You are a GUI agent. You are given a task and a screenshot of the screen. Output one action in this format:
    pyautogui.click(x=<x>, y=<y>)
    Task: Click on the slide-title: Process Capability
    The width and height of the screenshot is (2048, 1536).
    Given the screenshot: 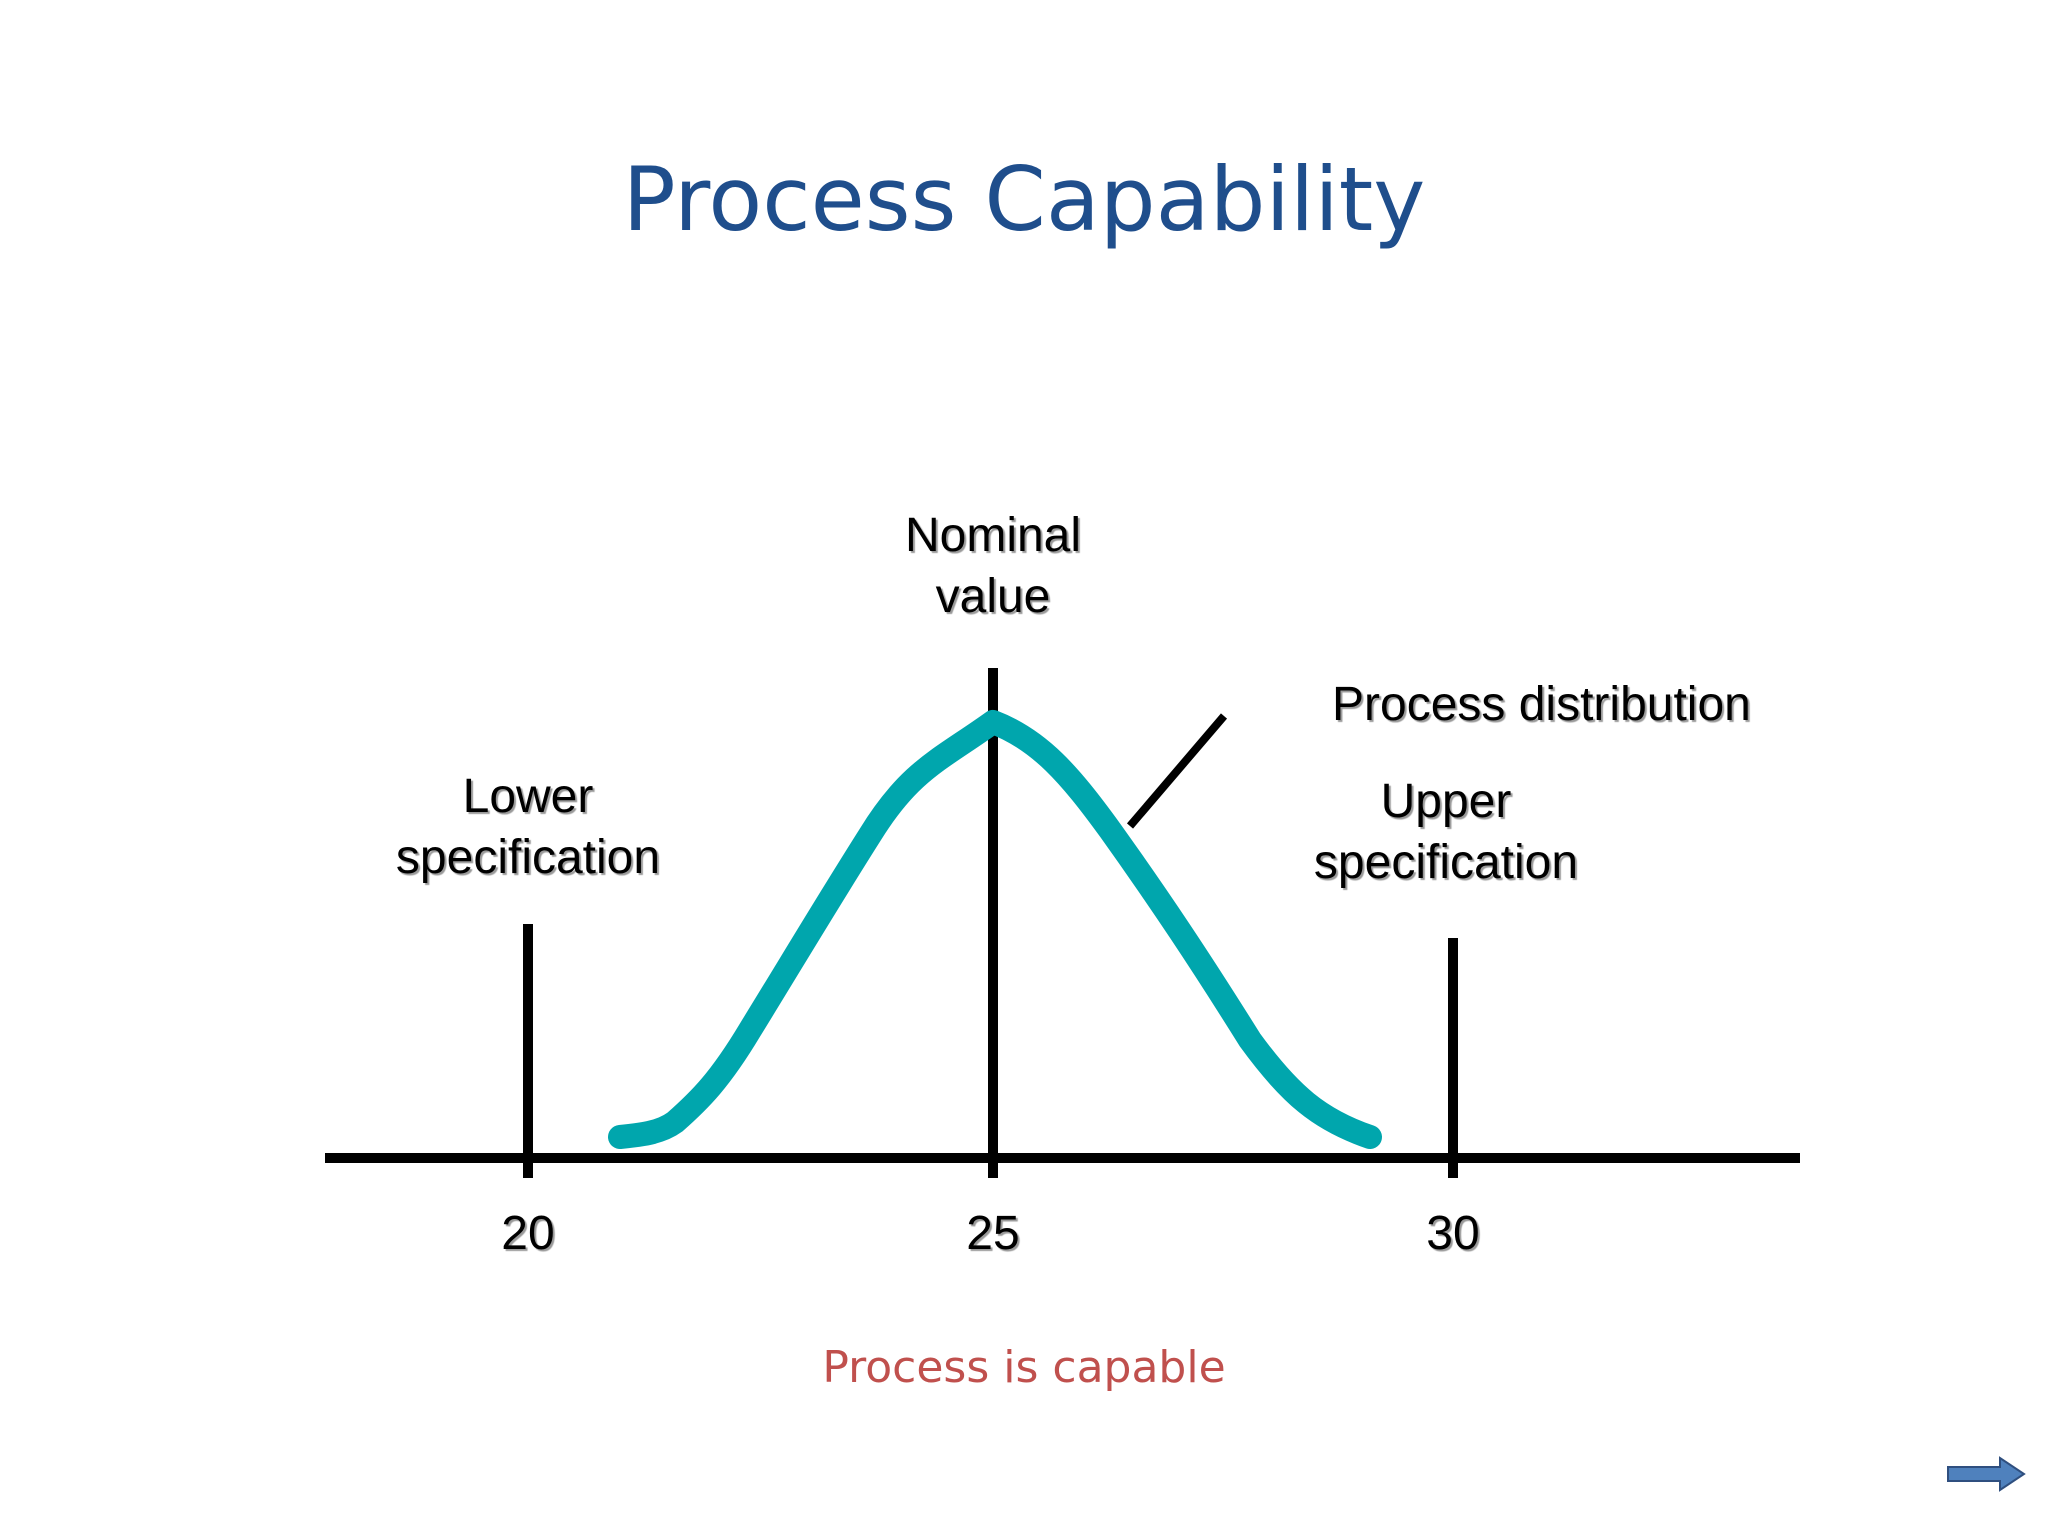 What is the action you would take?
    pyautogui.click(x=1024, y=199)
    